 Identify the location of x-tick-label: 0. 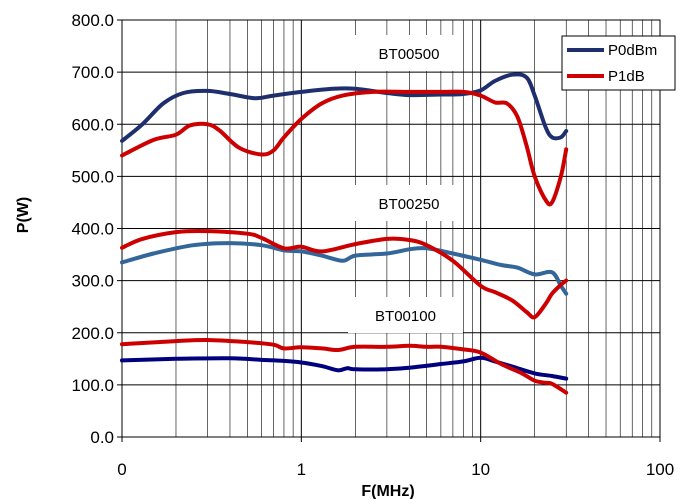
(121, 469).